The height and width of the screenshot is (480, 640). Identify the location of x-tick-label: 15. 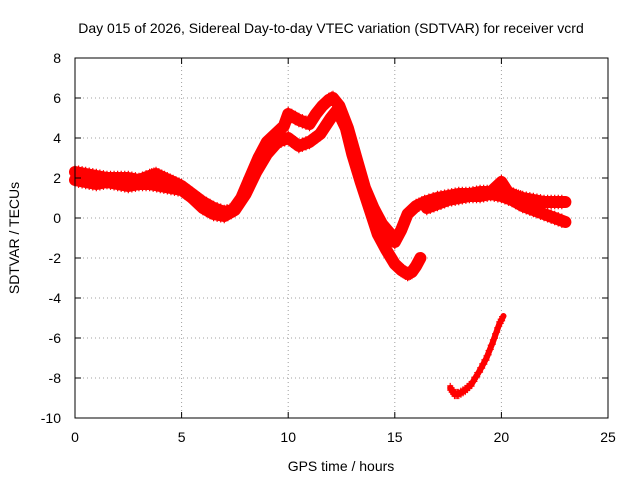
(395, 437).